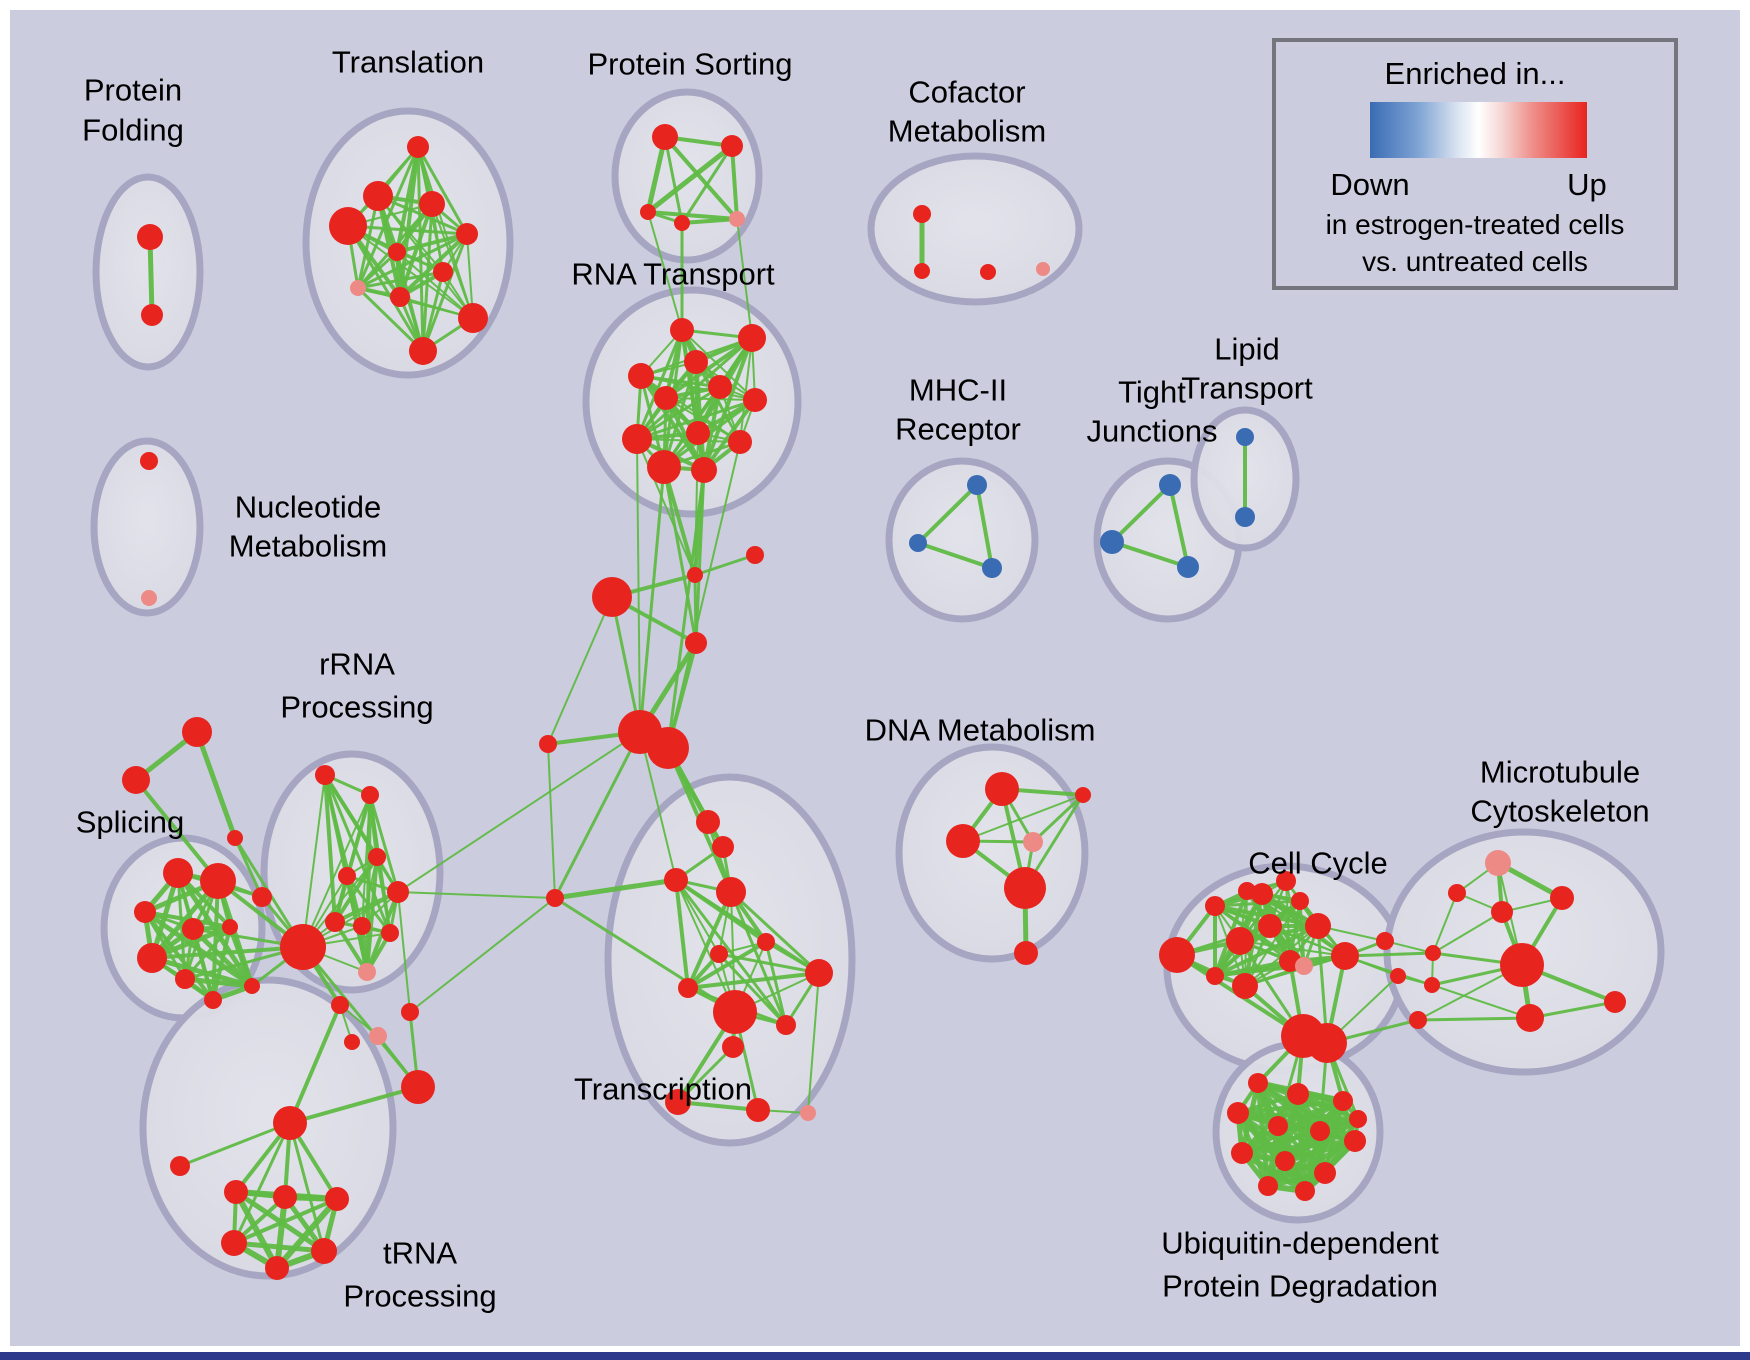 This screenshot has width=1750, height=1360. I want to click on clique-8-edge-ub12-ub13, so click(1331, 1155).